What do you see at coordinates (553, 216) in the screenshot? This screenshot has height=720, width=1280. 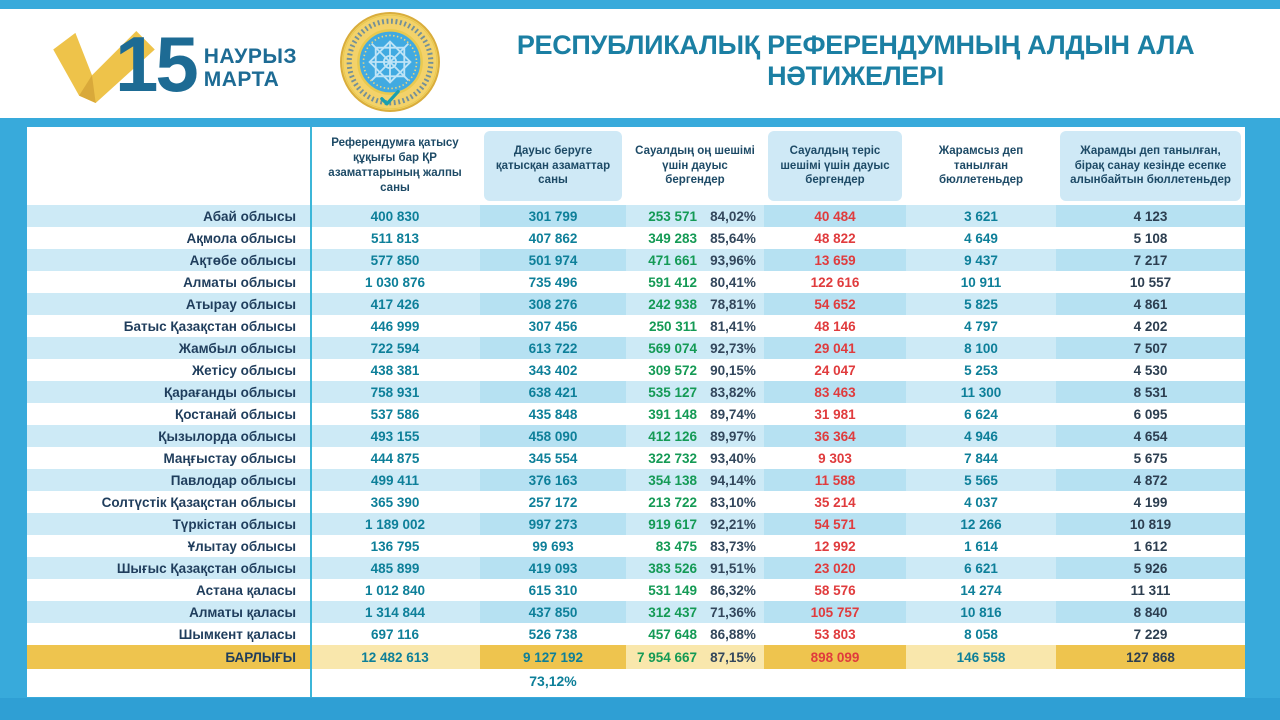 I see `value-cell: 301 799` at bounding box center [553, 216].